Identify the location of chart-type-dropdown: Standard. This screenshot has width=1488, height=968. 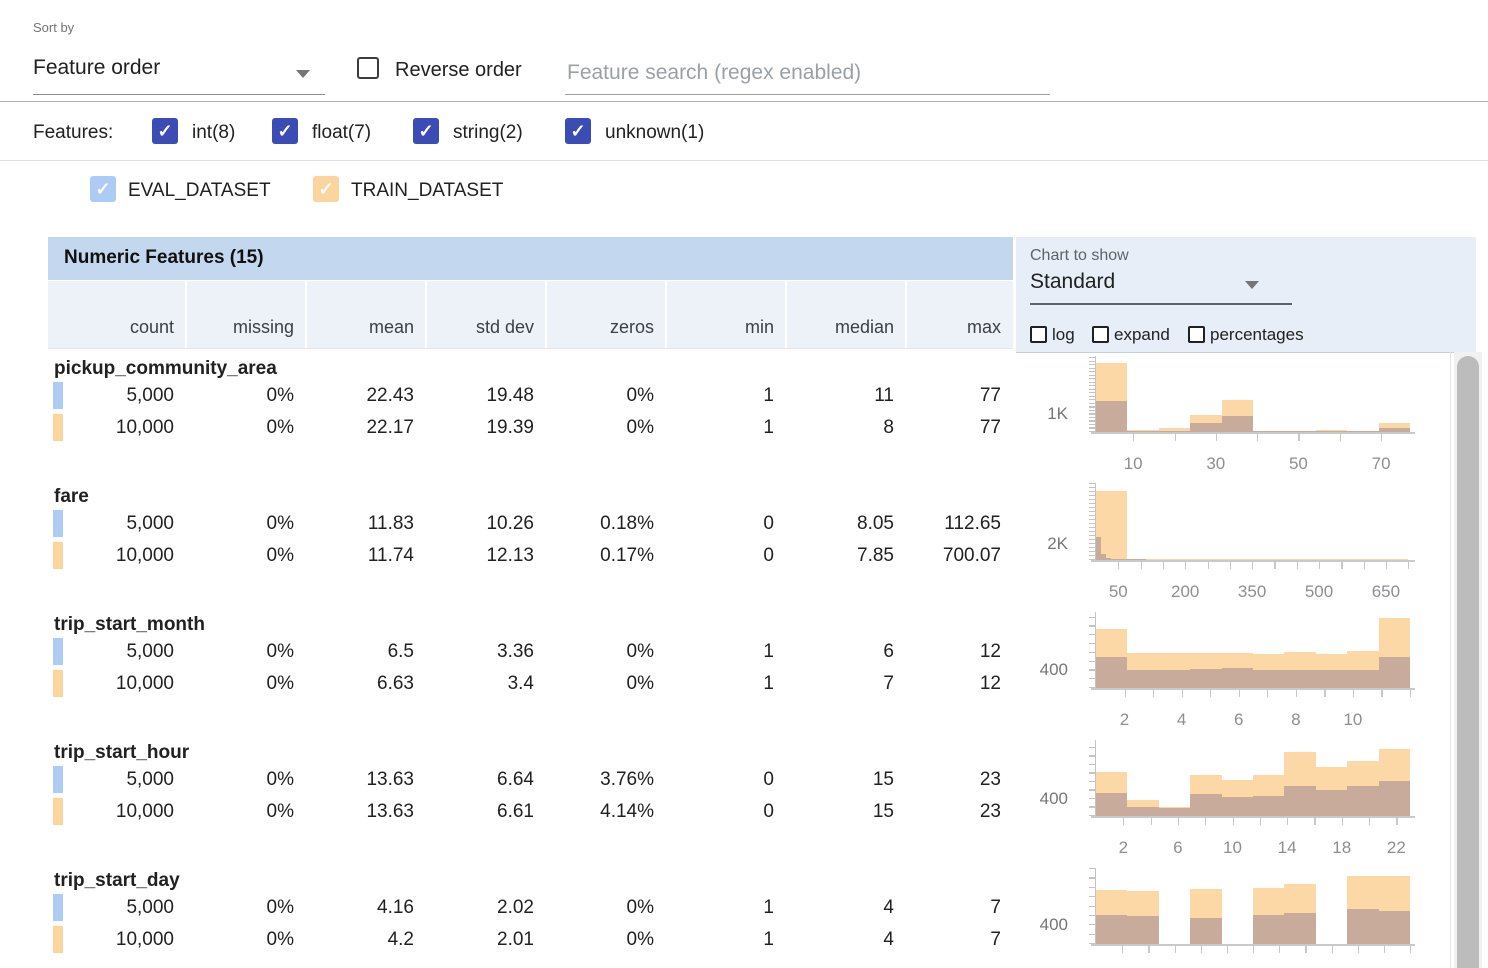
(1073, 281).